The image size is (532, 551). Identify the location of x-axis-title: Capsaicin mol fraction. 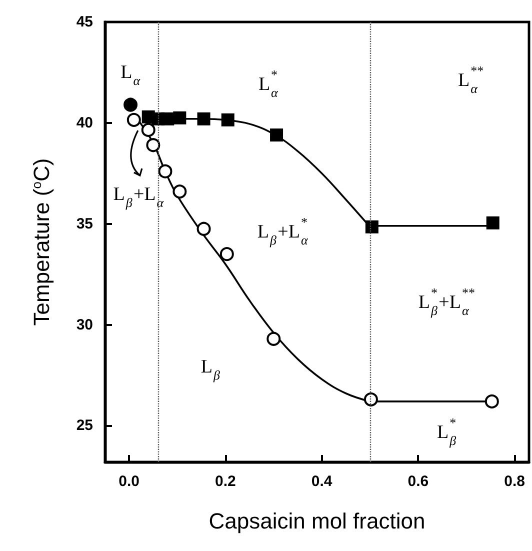
(317, 521).